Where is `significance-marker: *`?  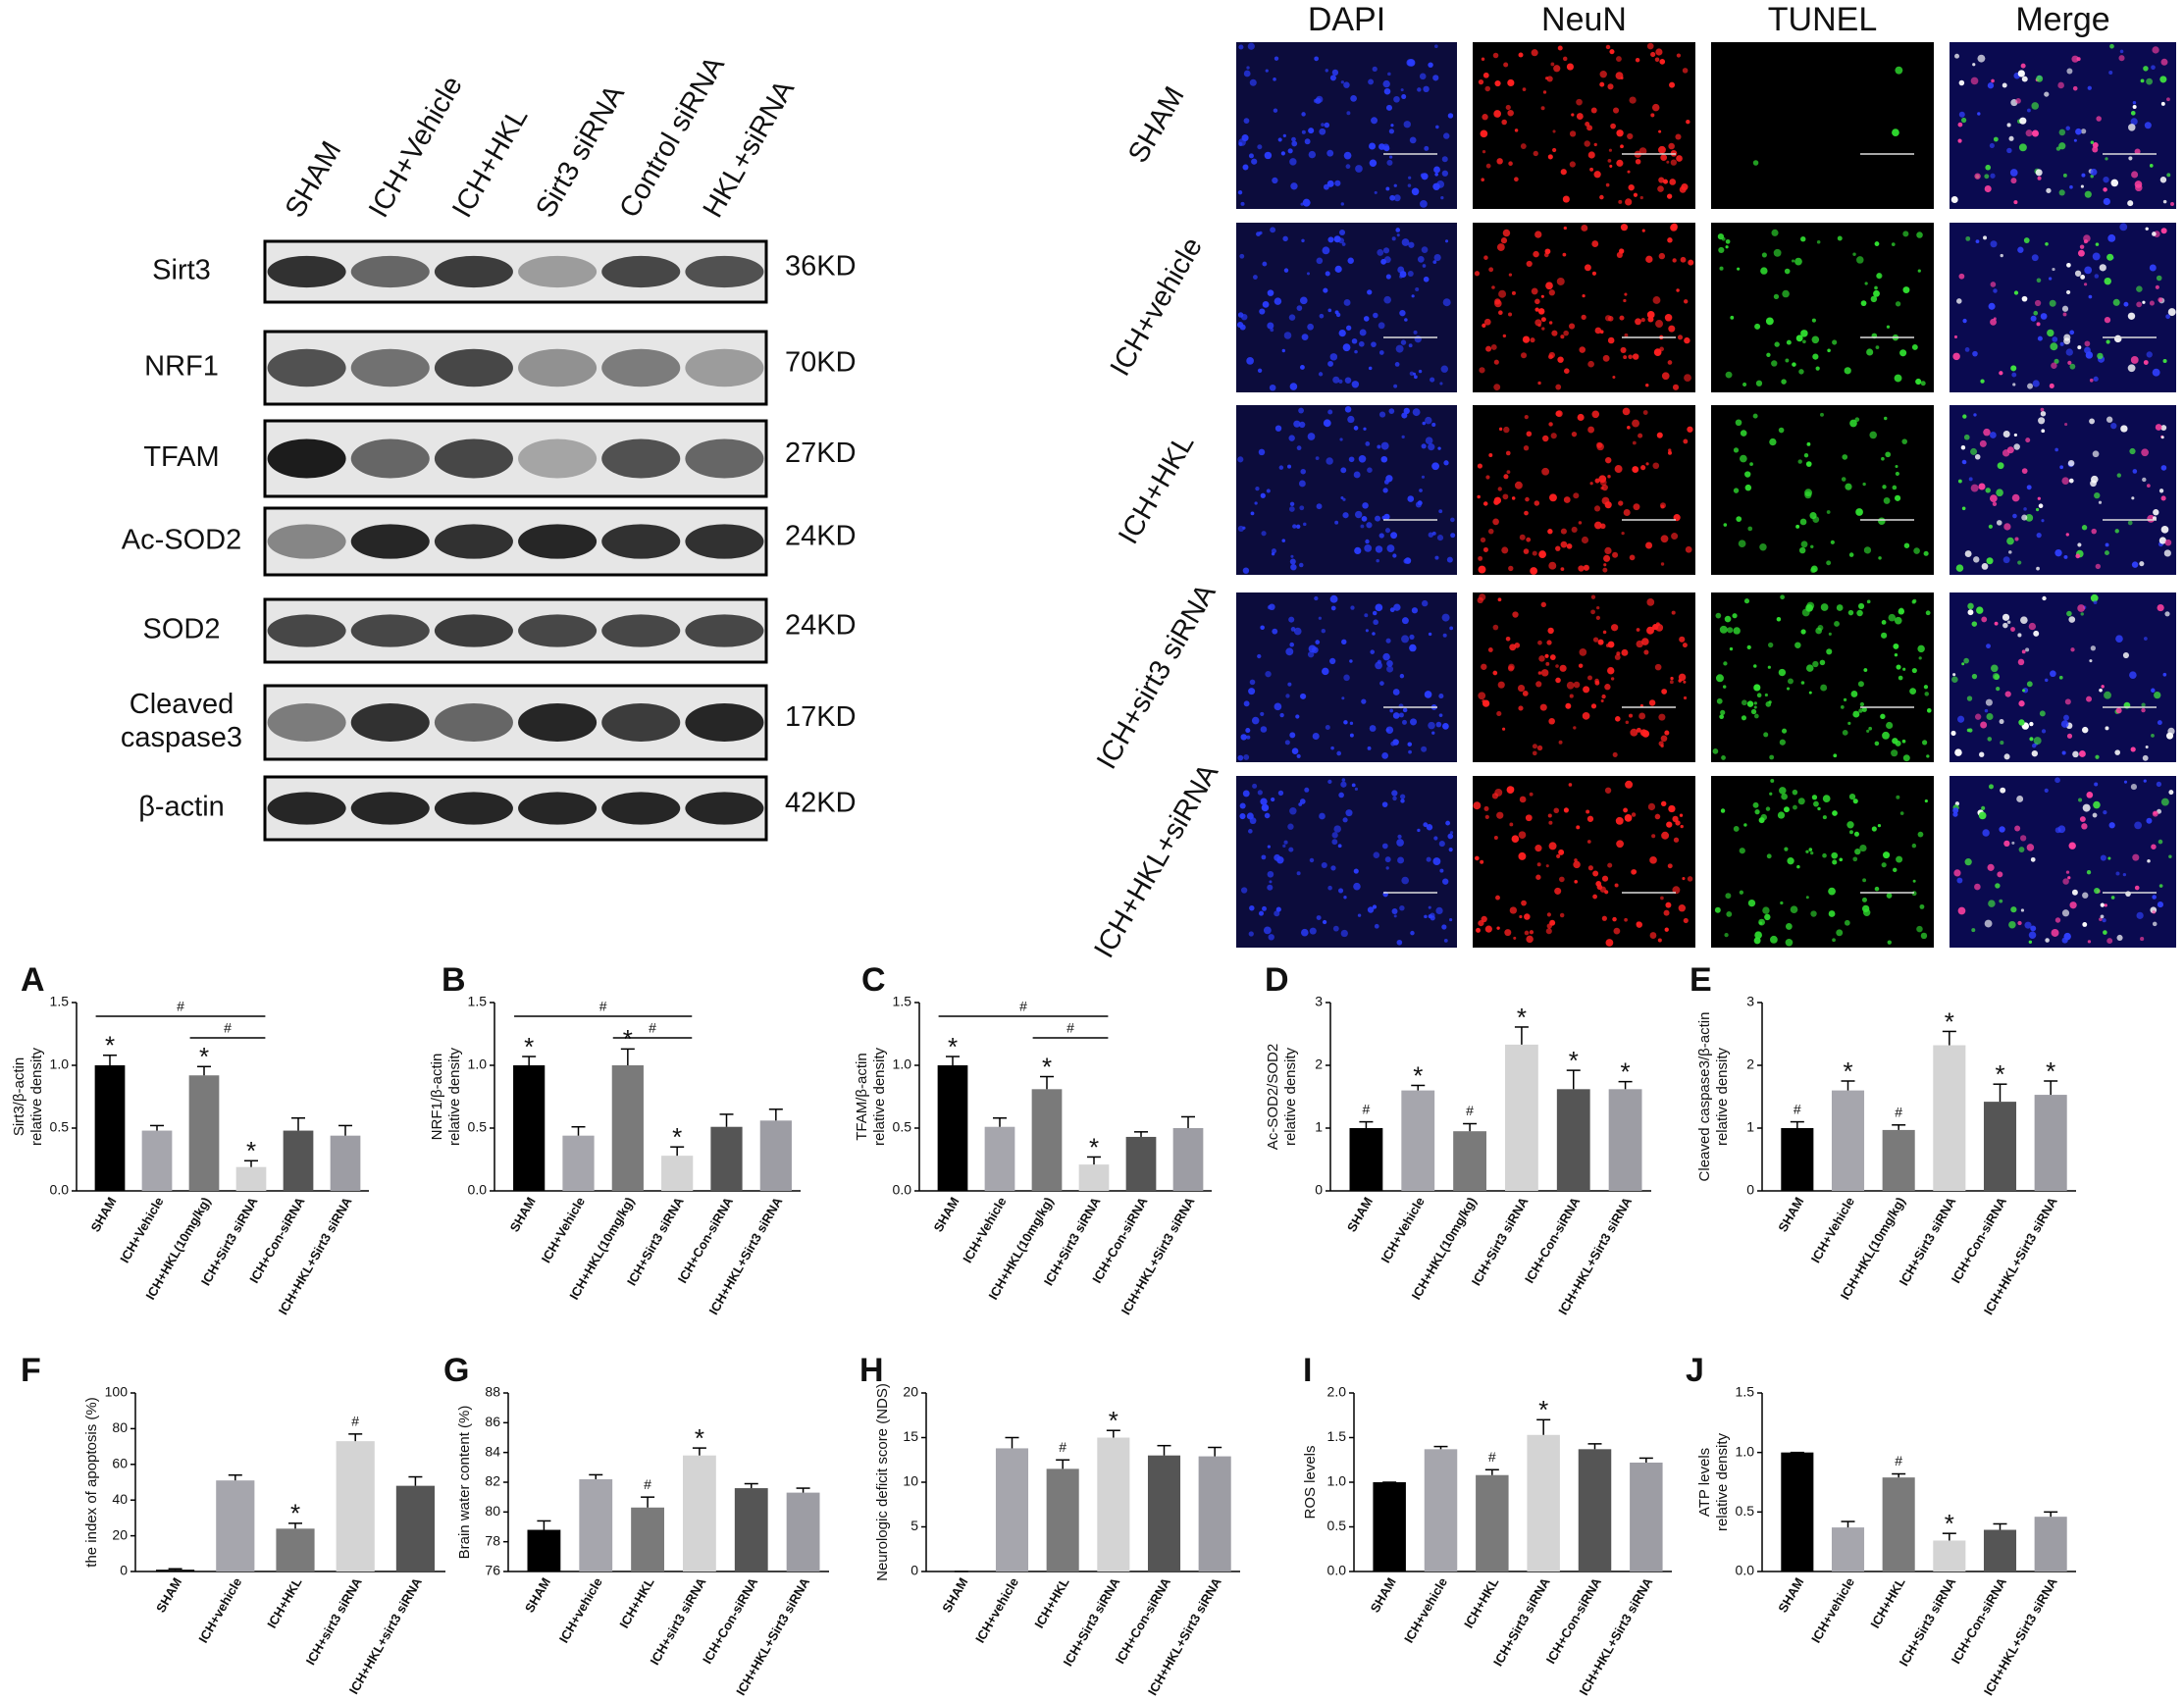 significance-marker: * is located at coordinates (110, 1045).